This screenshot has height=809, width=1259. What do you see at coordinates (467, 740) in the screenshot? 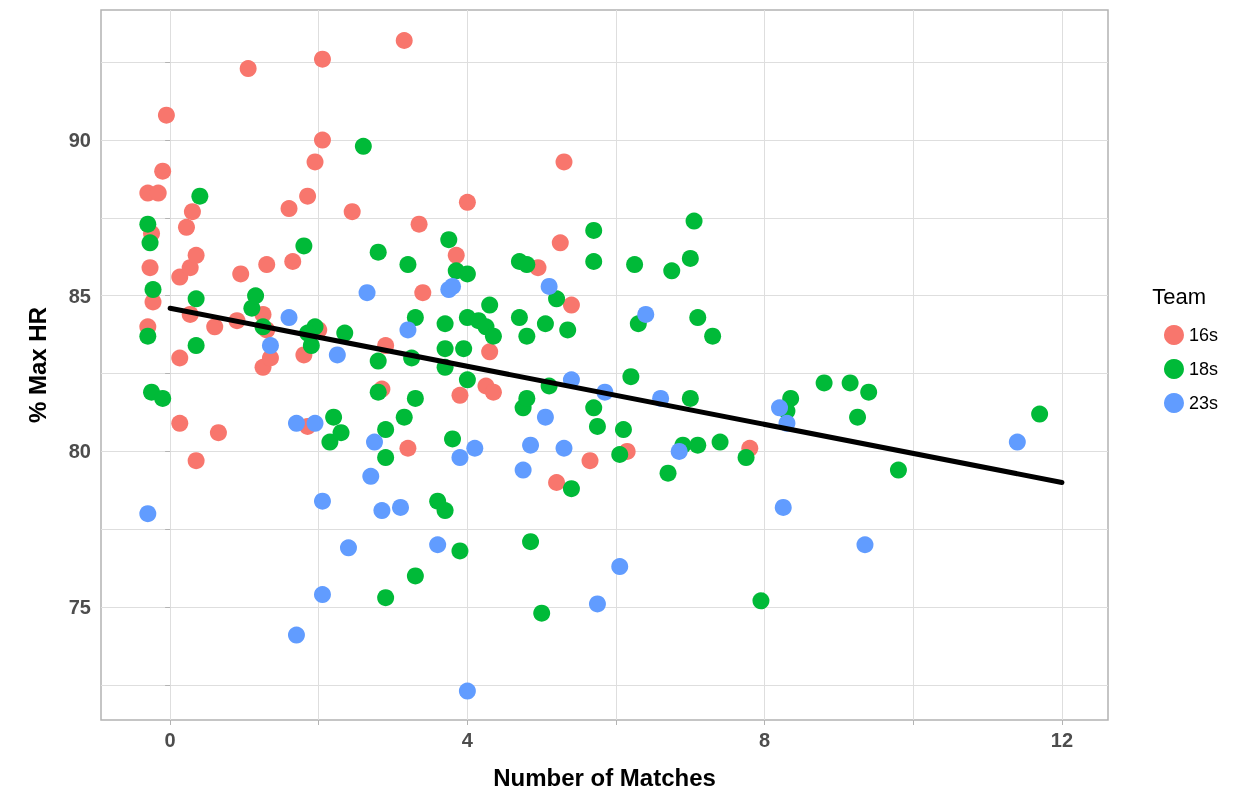
I see `x-tick-label: 4` at bounding box center [467, 740].